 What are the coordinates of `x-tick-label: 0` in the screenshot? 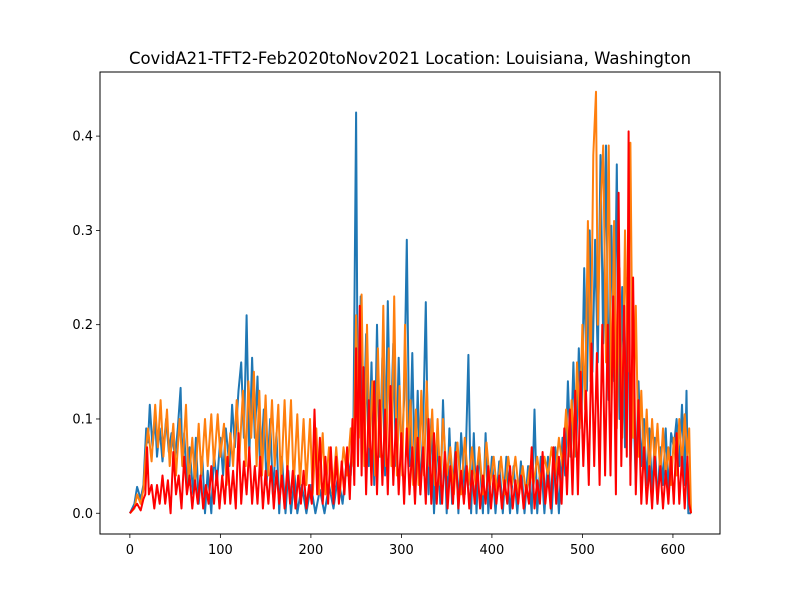 It's located at (130, 550).